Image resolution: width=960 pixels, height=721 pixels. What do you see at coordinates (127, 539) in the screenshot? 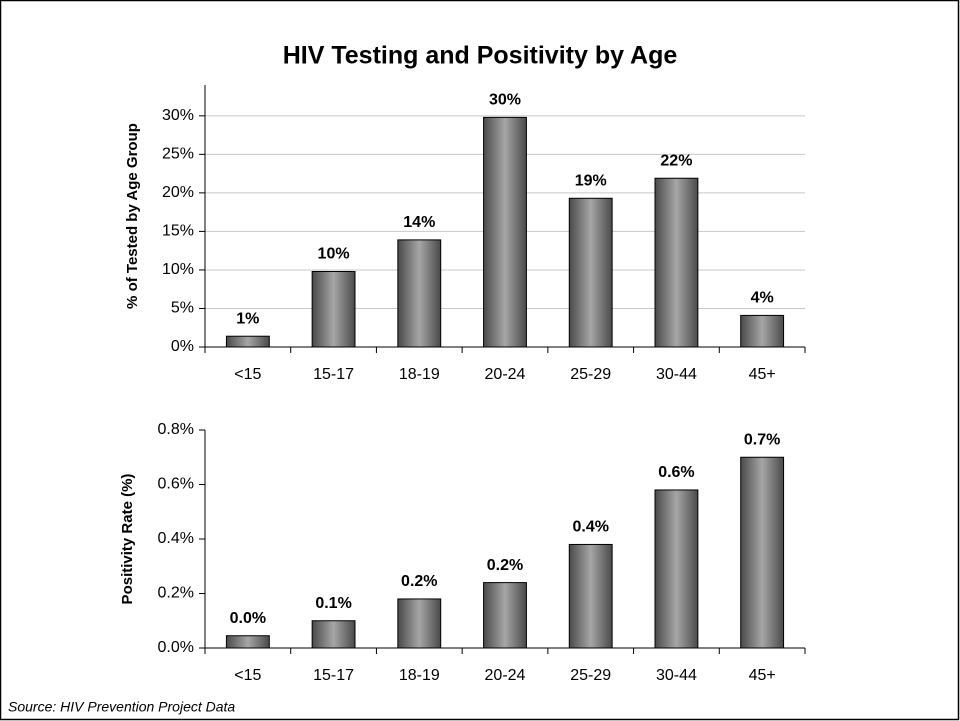
I see `y-axis-label: Positivity Rate (%)` at bounding box center [127, 539].